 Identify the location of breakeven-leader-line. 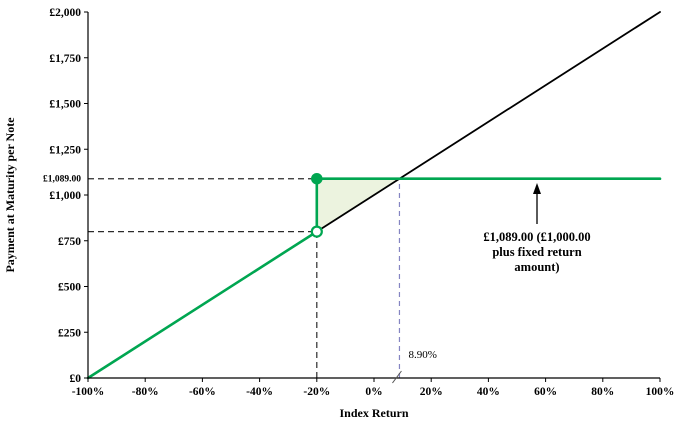
(397, 377).